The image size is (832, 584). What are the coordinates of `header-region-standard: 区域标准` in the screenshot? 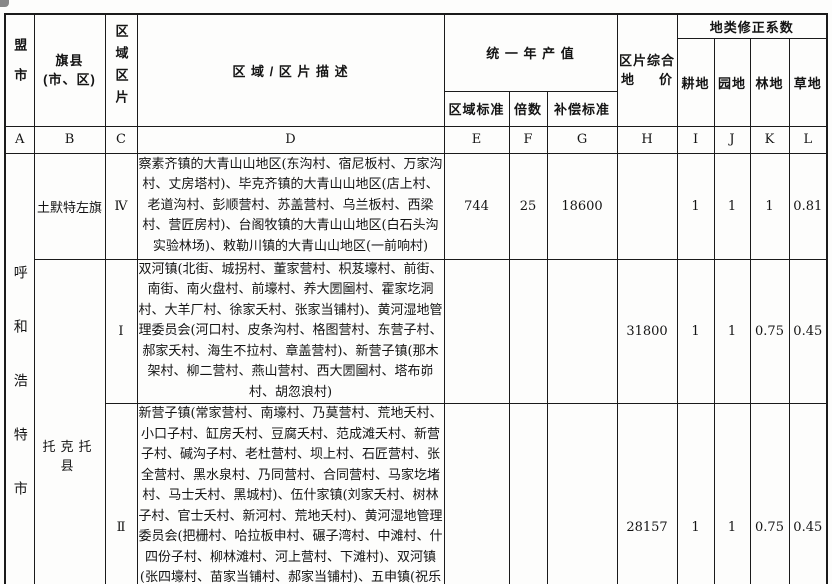 It's located at (476, 108).